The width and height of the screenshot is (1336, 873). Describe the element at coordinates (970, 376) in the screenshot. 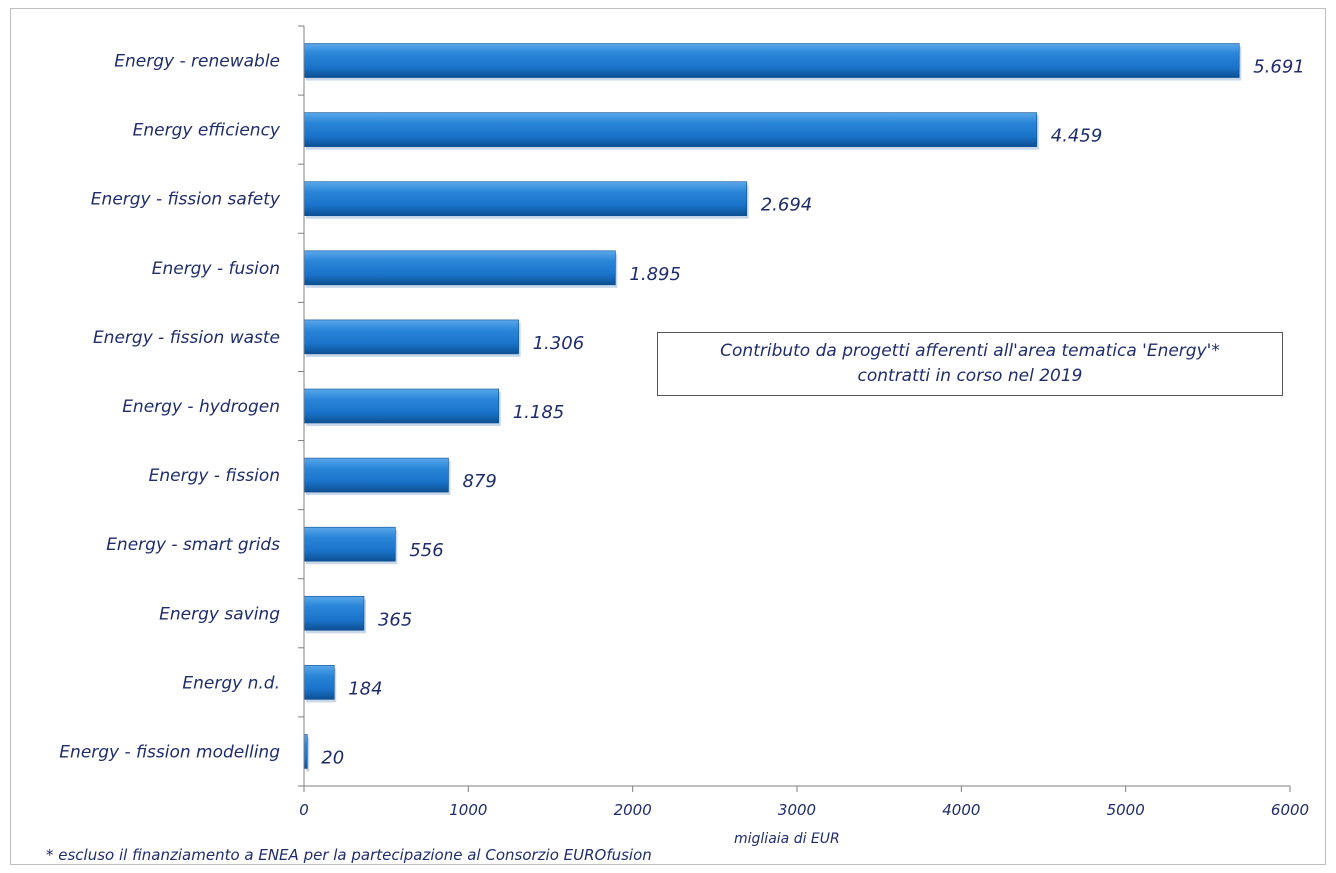

I see `annotation-line-2: contratti in corso nel 2019` at that location.